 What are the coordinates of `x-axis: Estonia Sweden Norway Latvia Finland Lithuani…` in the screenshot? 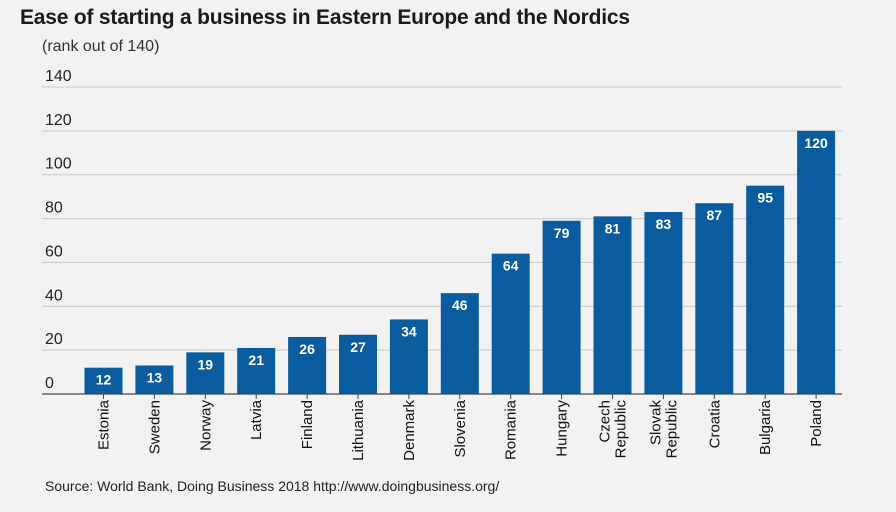 It's located at (442, 427).